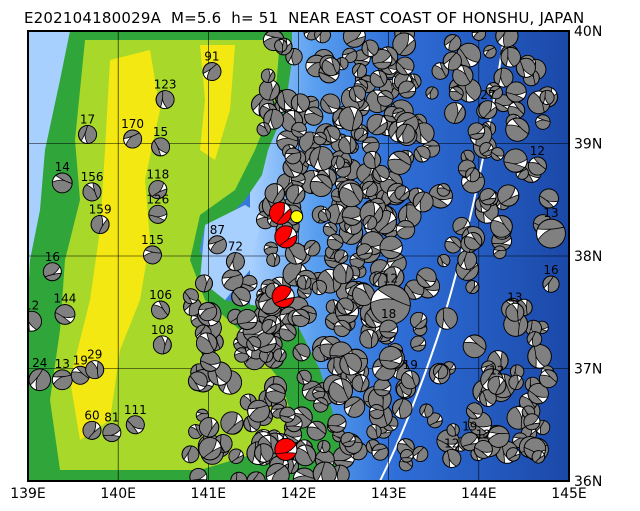  What do you see at coordinates (286, 331) in the screenshot?
I see `target-mechanisms` at bounding box center [286, 331].